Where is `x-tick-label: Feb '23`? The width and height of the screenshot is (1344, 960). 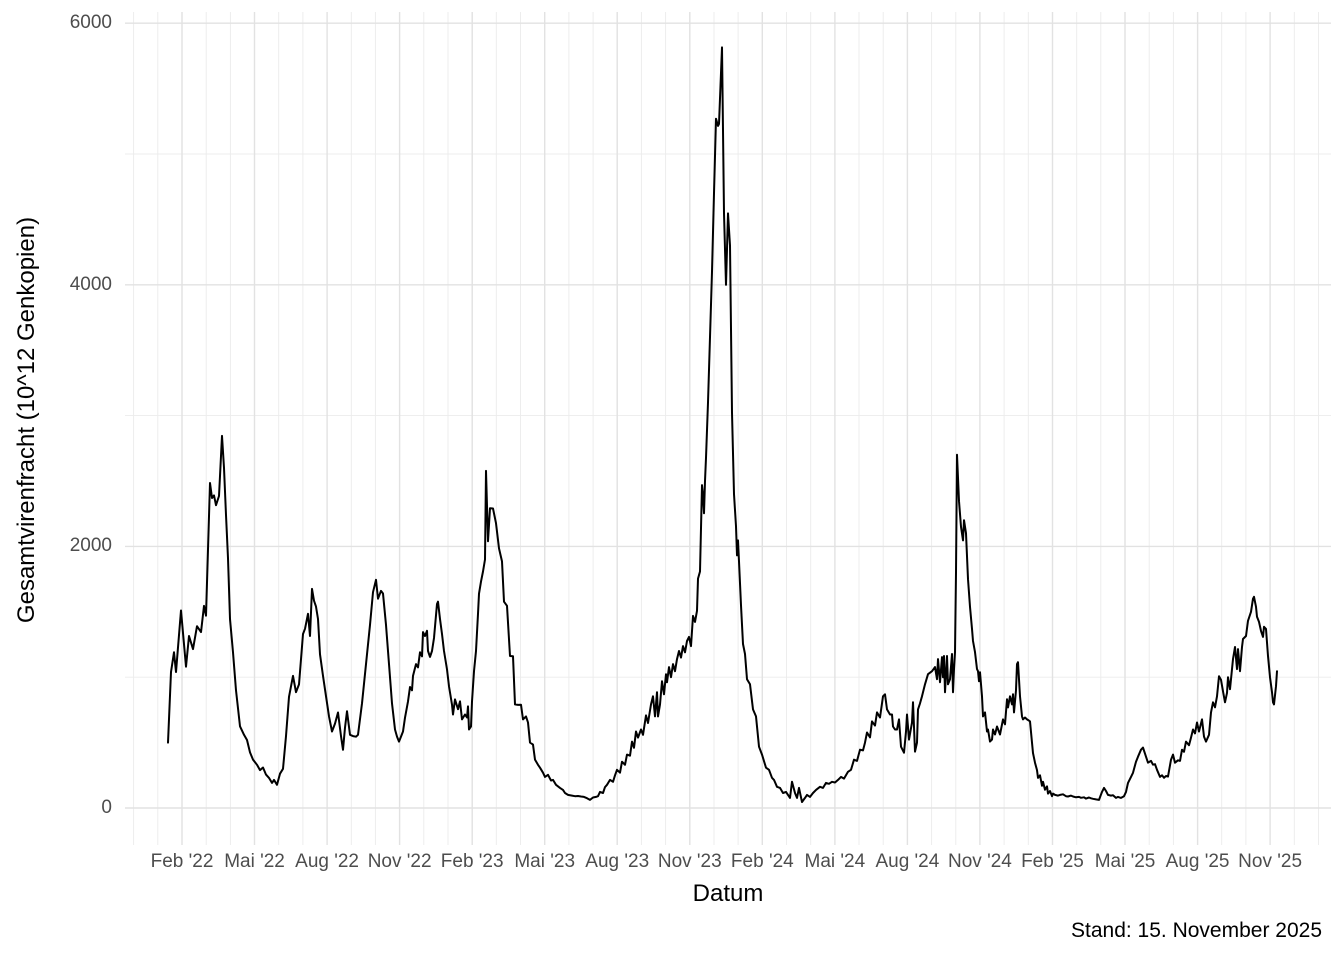 x-tick-label: Feb '23 is located at coordinates (472, 861).